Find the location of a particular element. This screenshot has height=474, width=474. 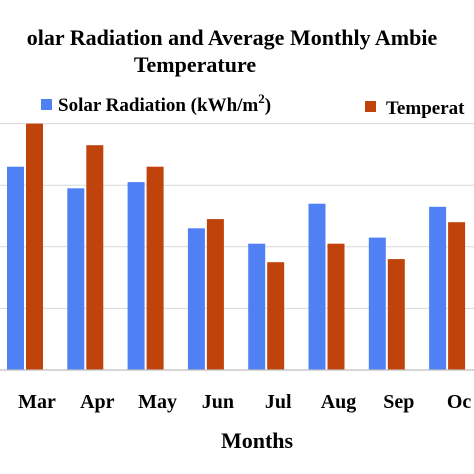

bar-solar-radiation-oc is located at coordinates (438, 288).